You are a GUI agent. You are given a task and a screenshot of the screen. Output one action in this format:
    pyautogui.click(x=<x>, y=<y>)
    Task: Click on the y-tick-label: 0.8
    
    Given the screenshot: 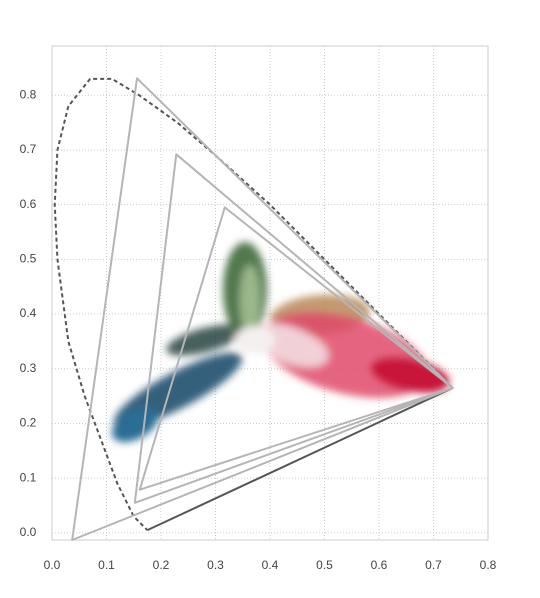 What is the action you would take?
    pyautogui.click(x=28, y=94)
    